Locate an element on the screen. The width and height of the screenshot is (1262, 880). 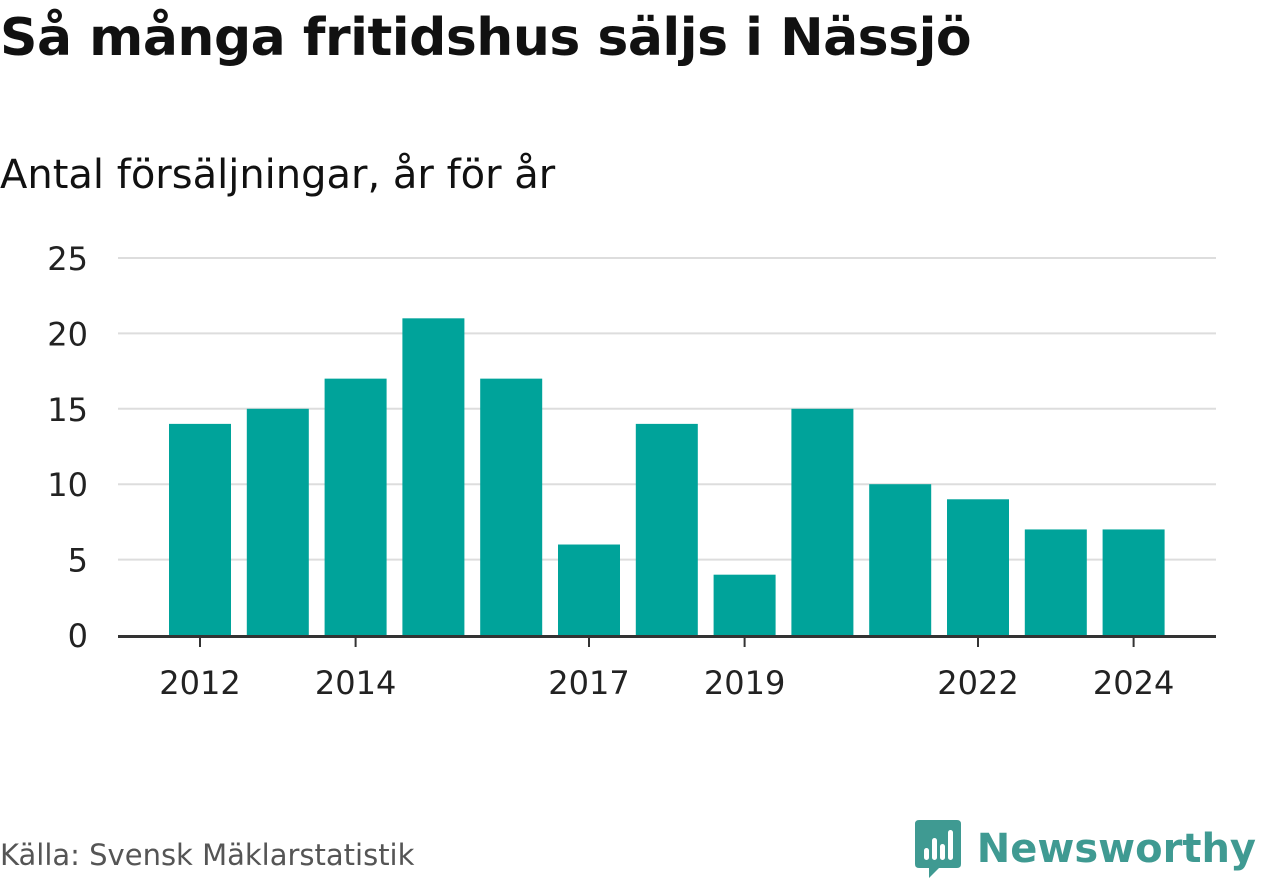
x-tick-label: 2022 is located at coordinates (977, 683).